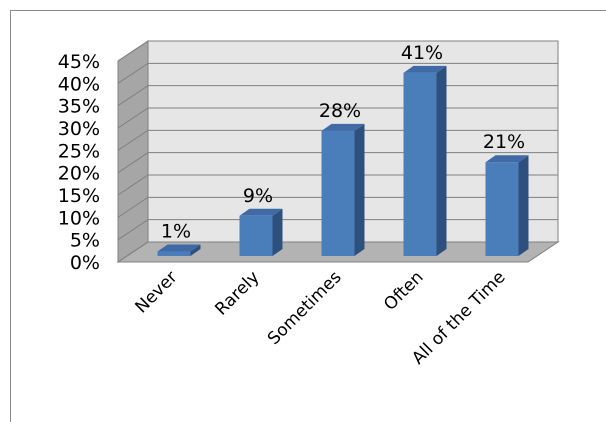 Image resolution: width=606 pixels, height=422 pixels. What do you see at coordinates (79, 62) in the screenshot?
I see `y-tick-label: 45%` at bounding box center [79, 62].